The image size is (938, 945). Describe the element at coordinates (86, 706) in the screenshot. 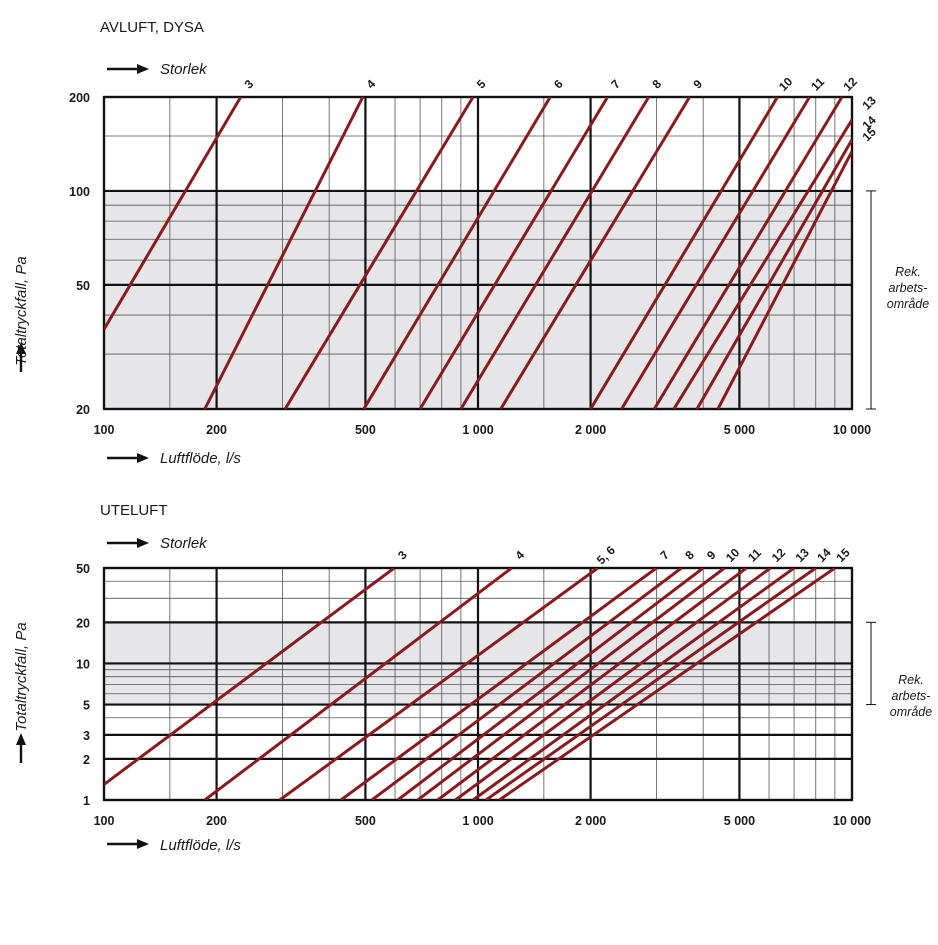

I see `y-tick-label: 5` at that location.